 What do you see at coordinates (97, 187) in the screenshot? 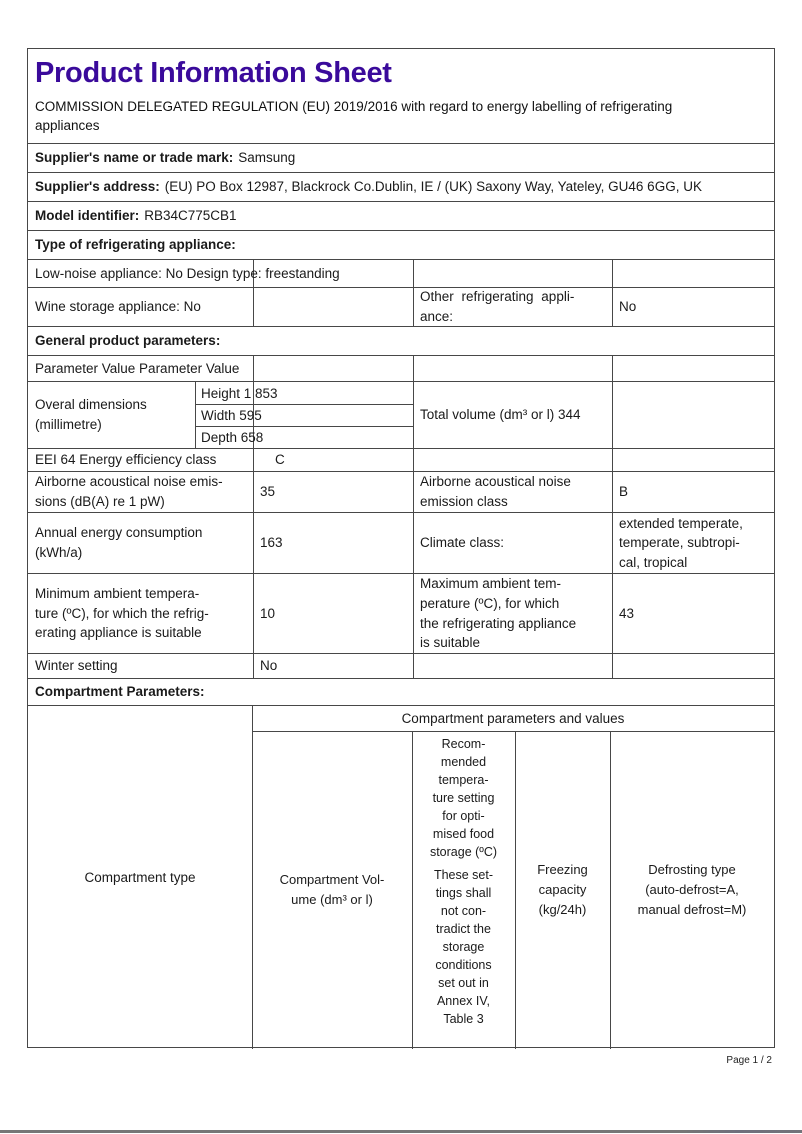
I see `supplier-address-label: Supplier's address:` at bounding box center [97, 187].